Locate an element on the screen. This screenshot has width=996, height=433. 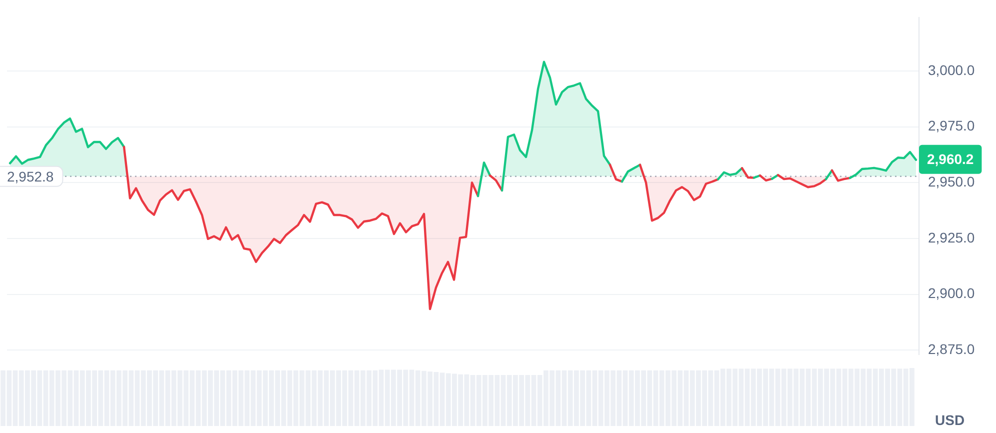
y-tick-label: 2,975.0 is located at coordinates (951, 126).